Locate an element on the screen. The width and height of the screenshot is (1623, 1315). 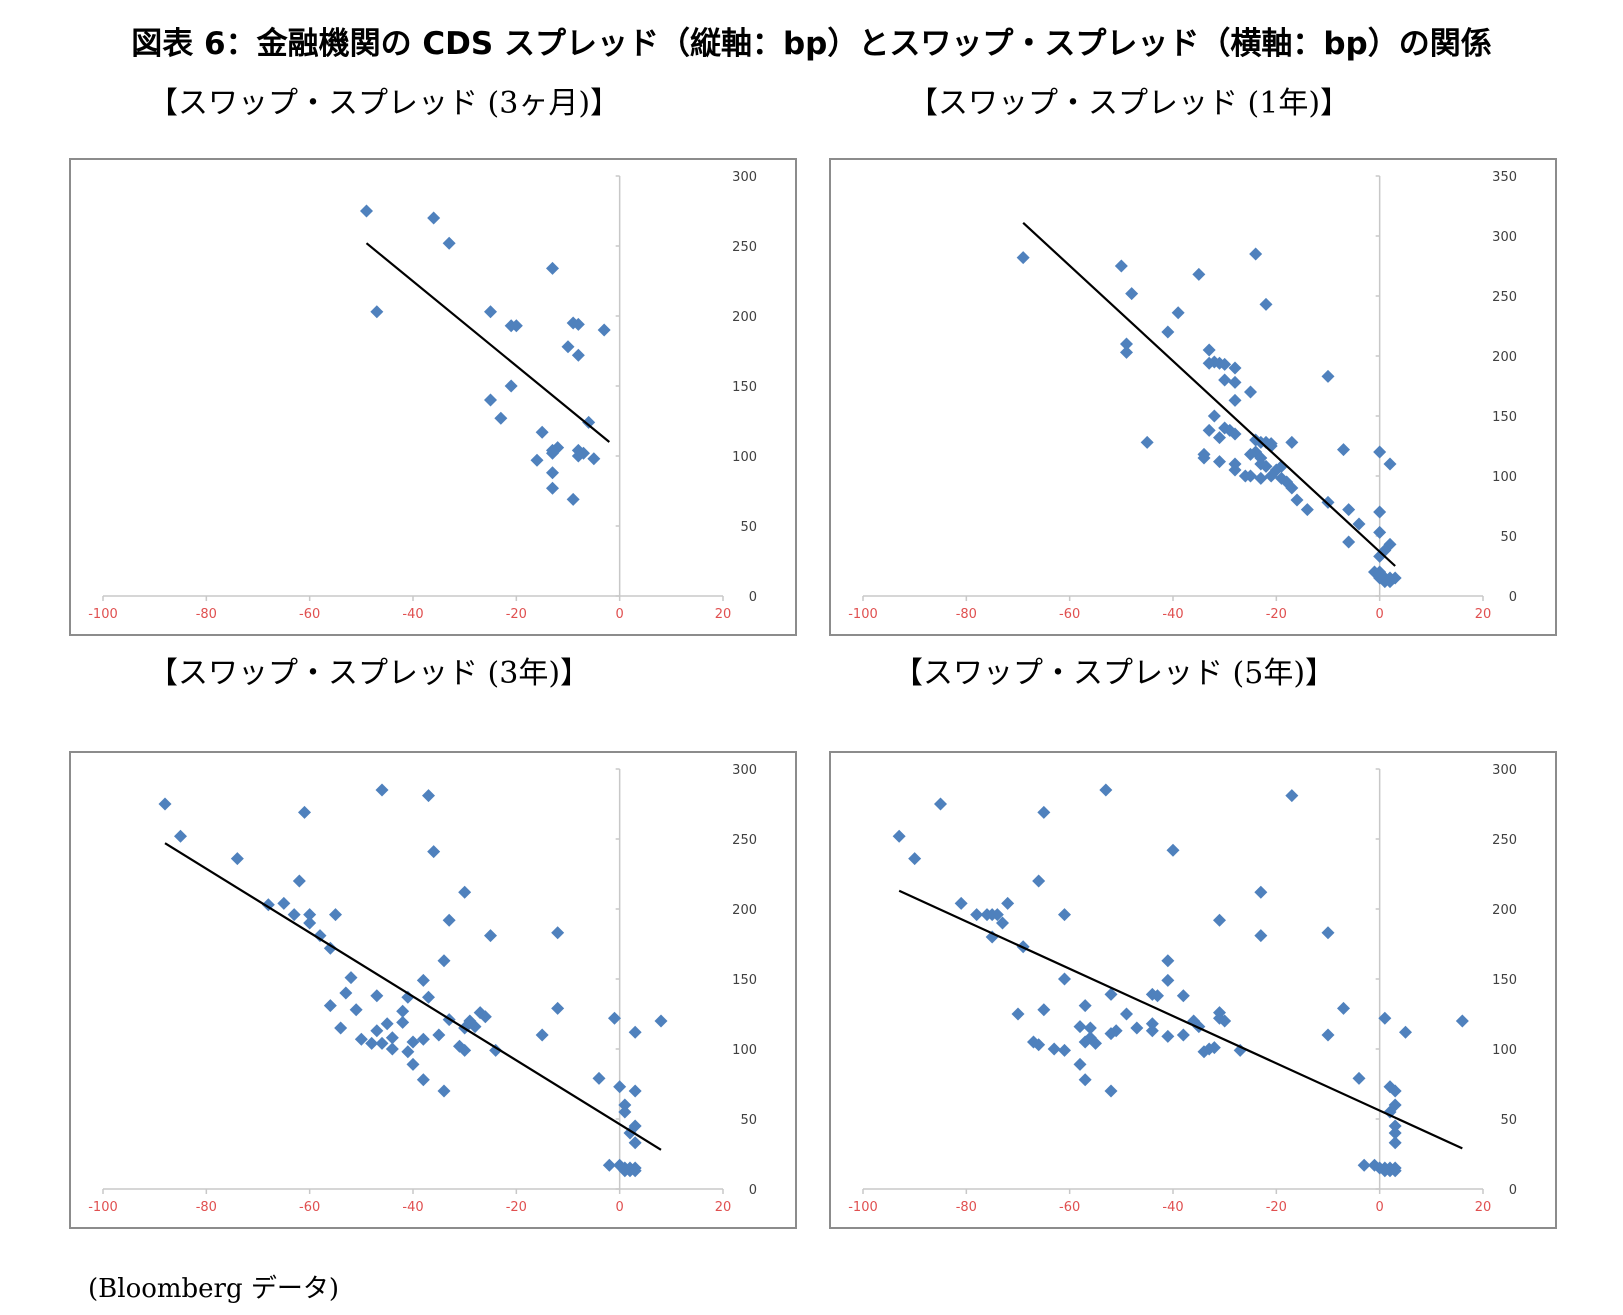
panel-title-3y: 【スワップ・スプレッド (3年)】 is located at coordinates (369, 673).